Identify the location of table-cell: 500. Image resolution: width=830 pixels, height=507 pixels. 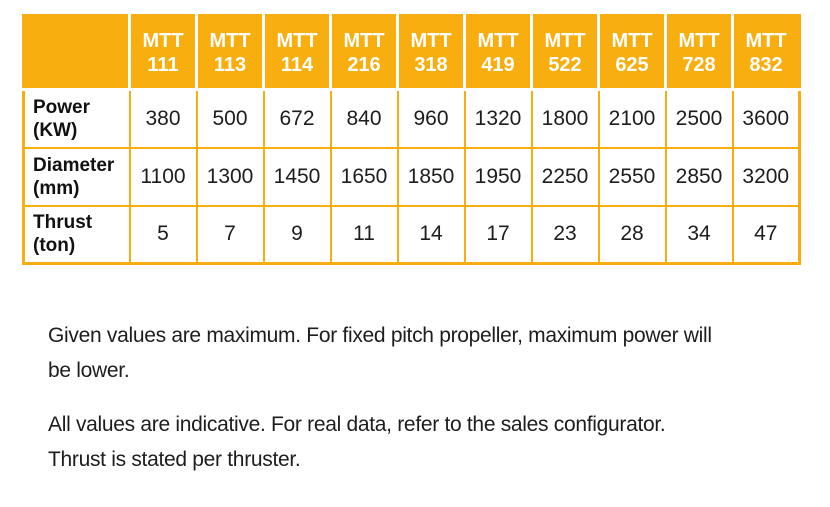
(230, 118).